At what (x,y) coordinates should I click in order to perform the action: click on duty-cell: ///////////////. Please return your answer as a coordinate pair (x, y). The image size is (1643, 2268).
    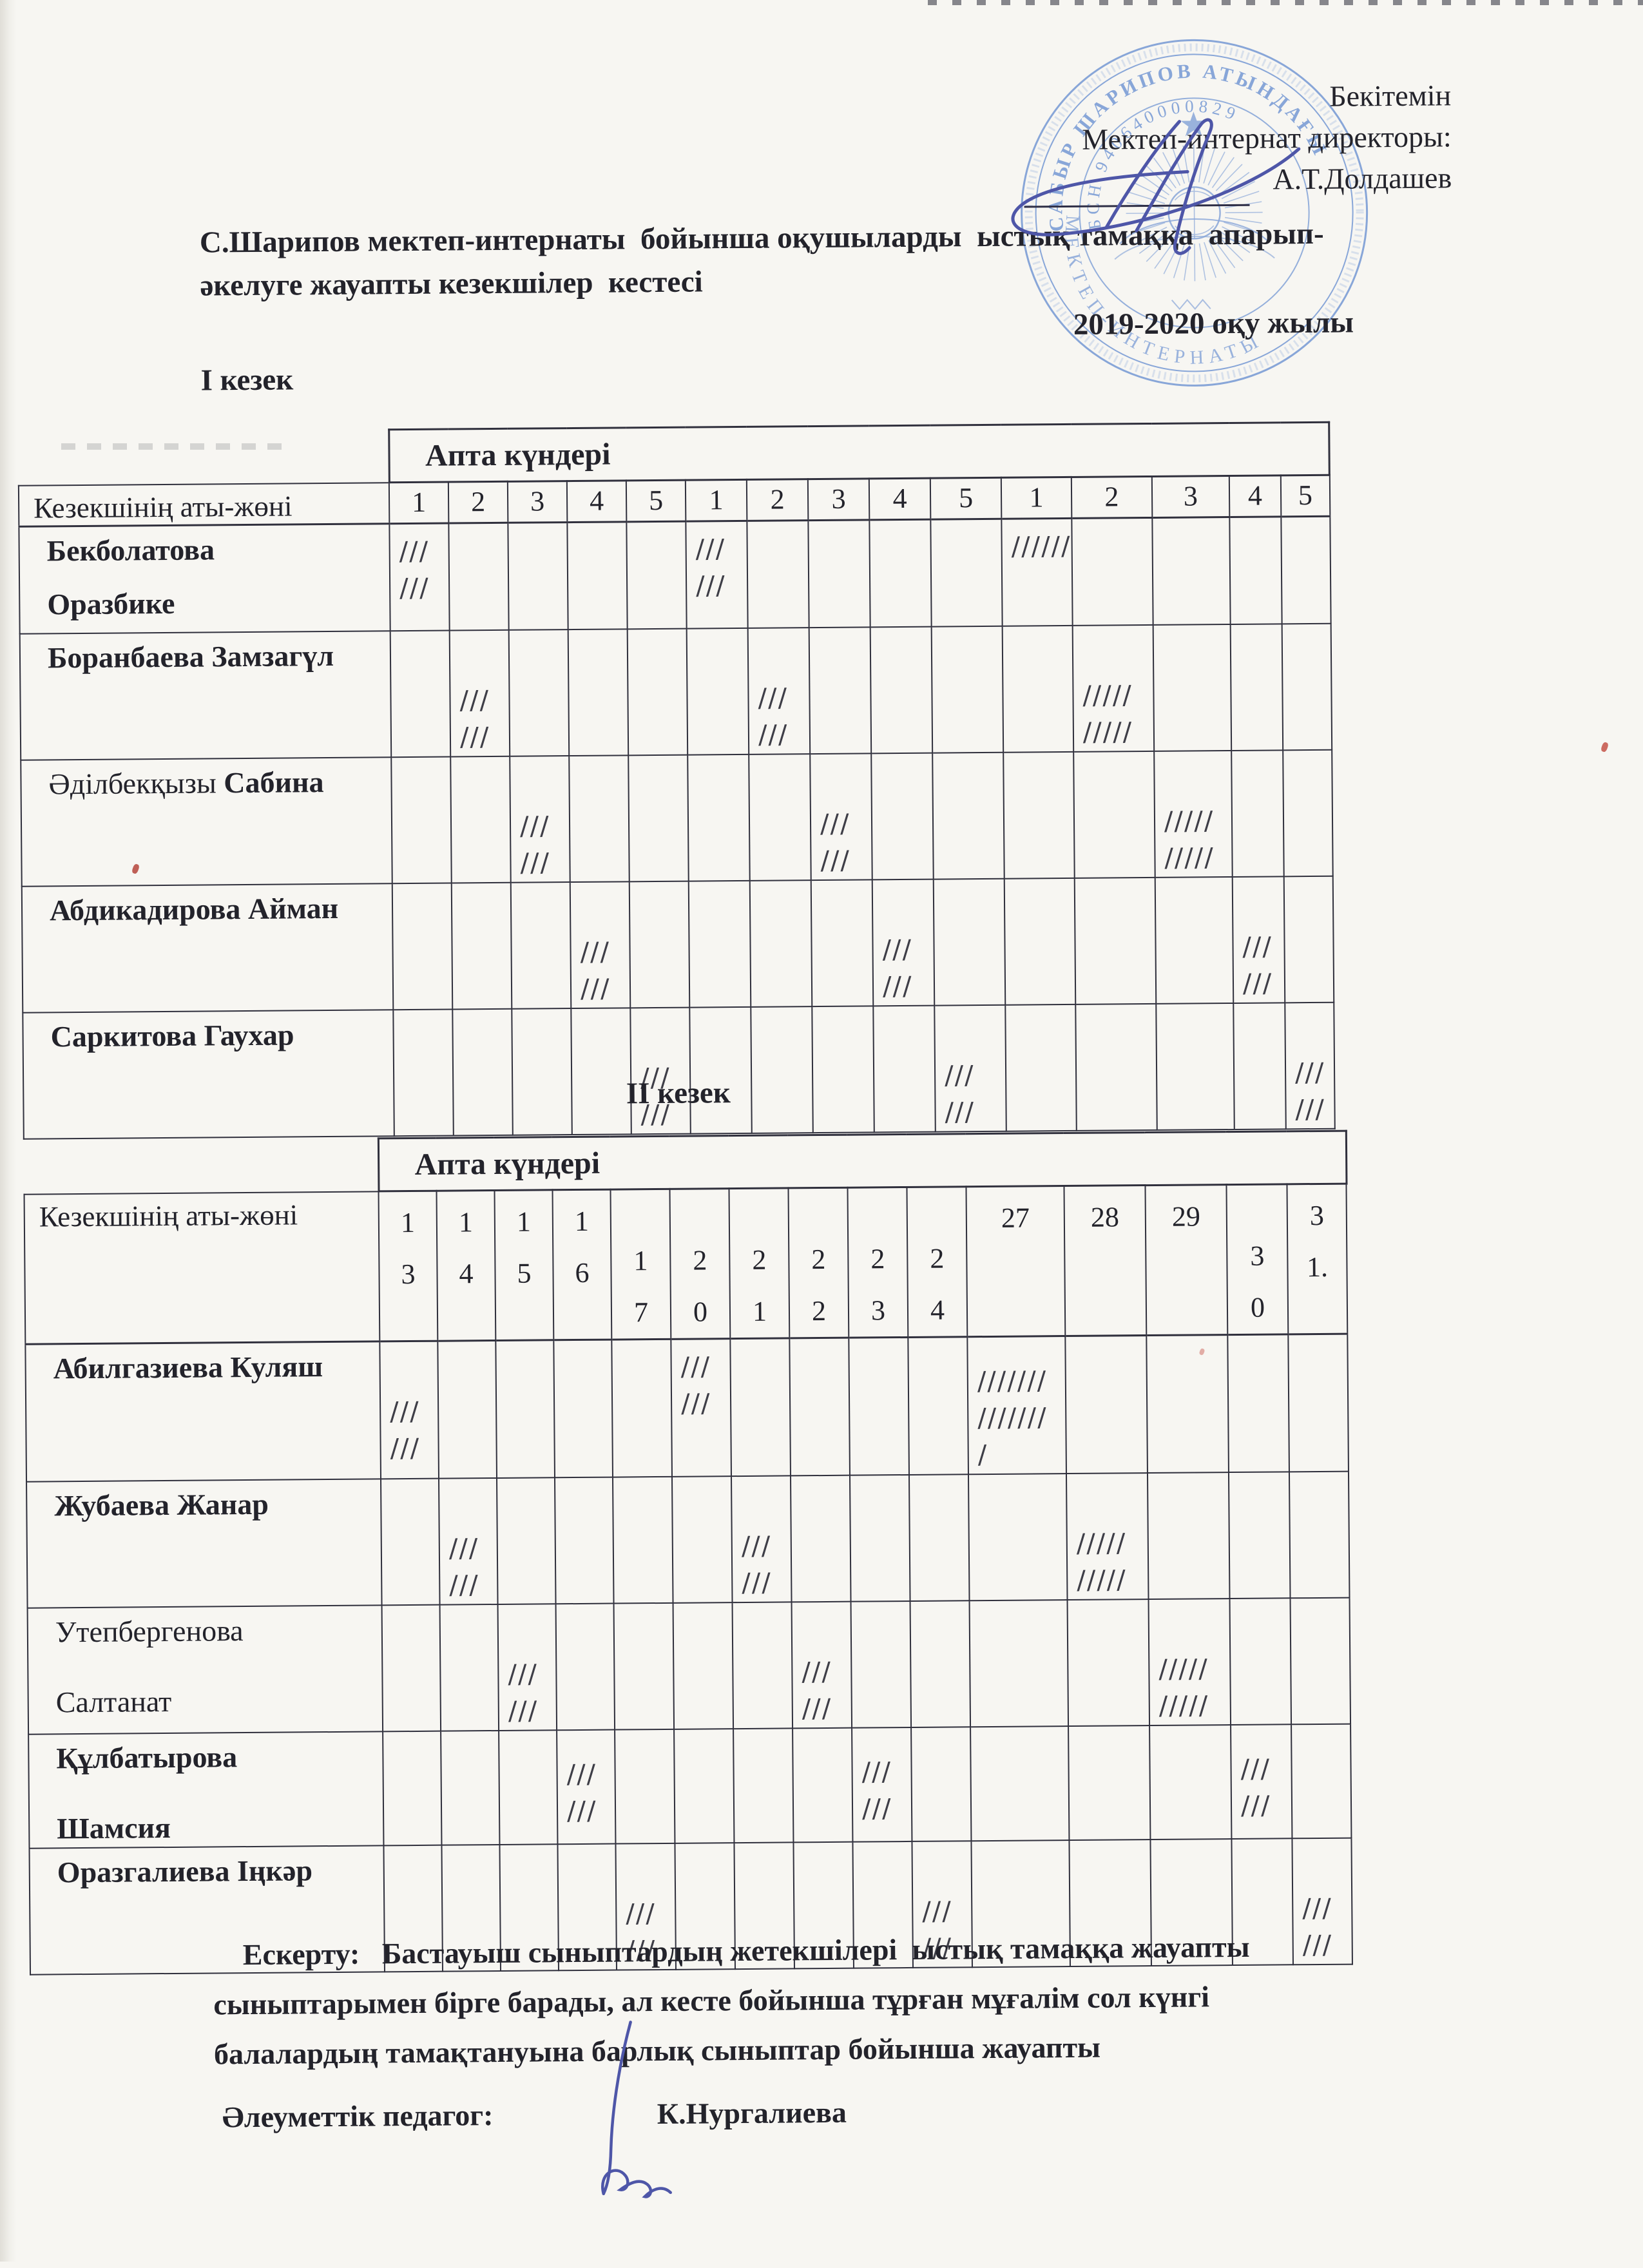
    Looking at the image, I should click on (1016, 1405).